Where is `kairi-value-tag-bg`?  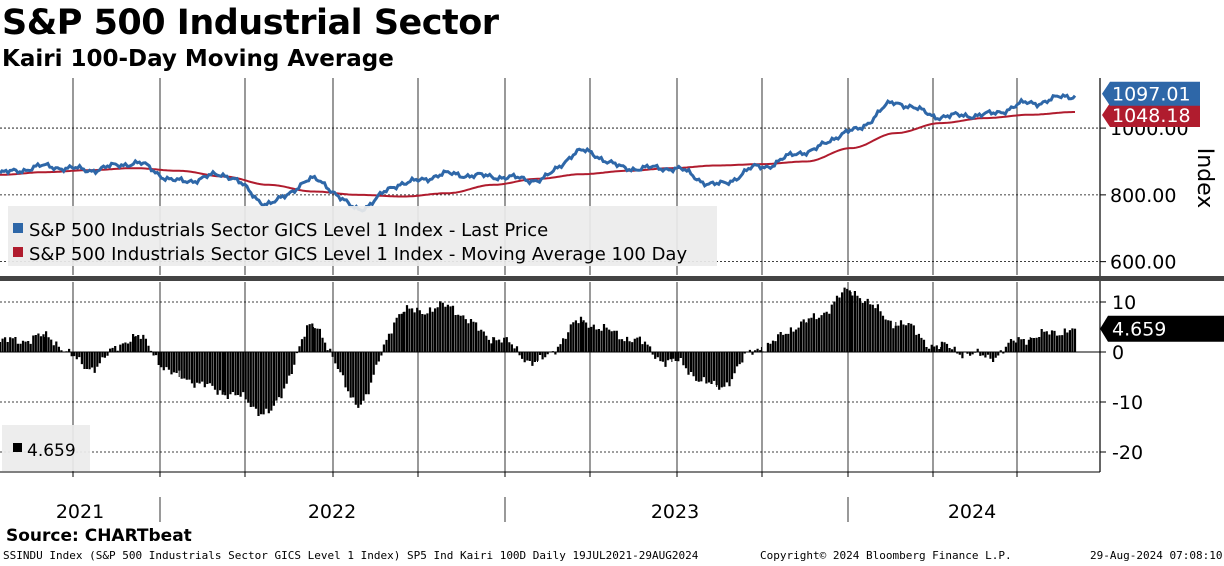
kairi-value-tag-bg is located at coordinates (1162, 328).